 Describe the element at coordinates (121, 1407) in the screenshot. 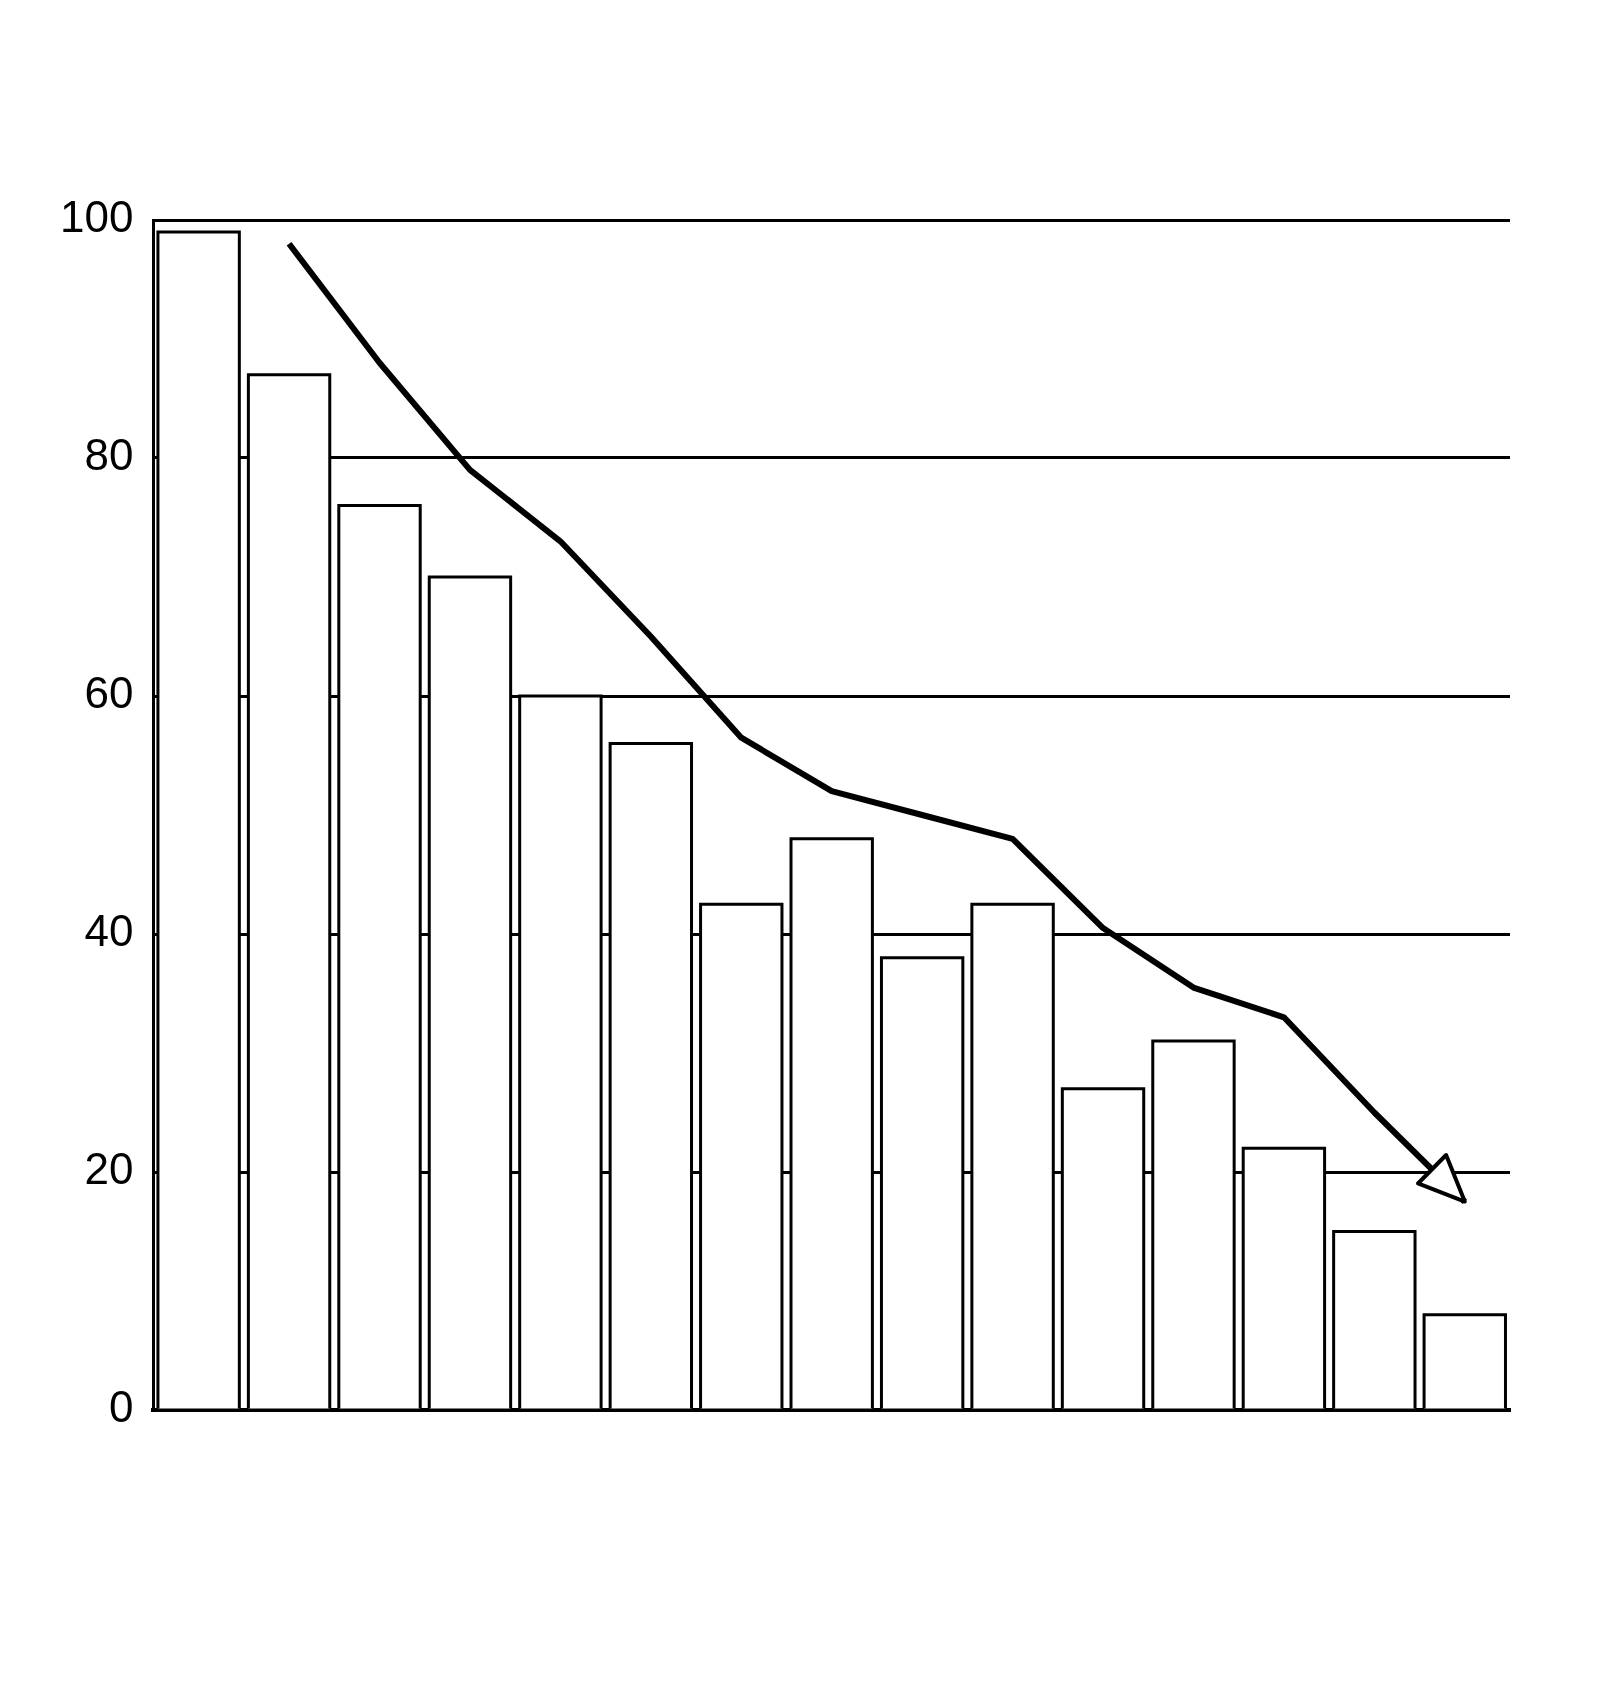

I see `y-tick-label: 0` at that location.